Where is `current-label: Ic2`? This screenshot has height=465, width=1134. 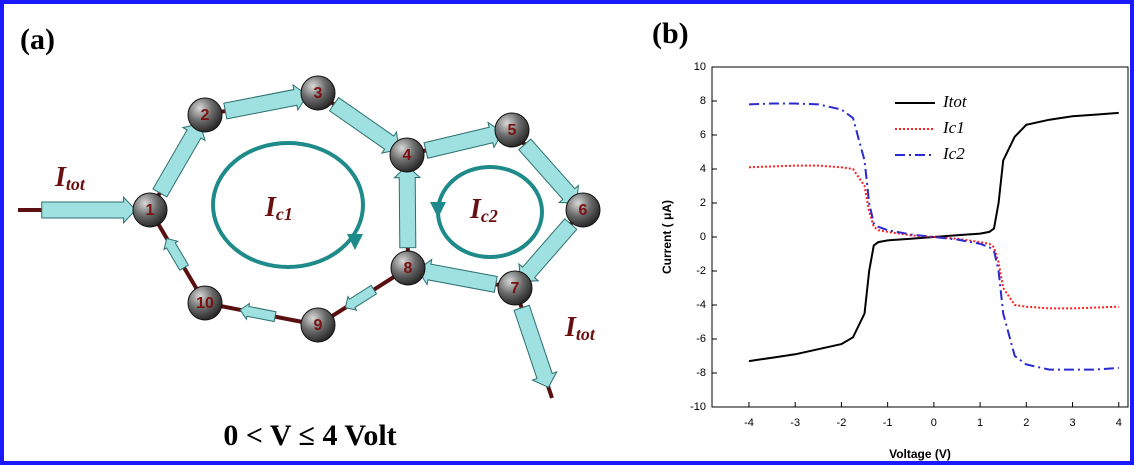 current-label: Ic2 is located at coordinates (483, 210).